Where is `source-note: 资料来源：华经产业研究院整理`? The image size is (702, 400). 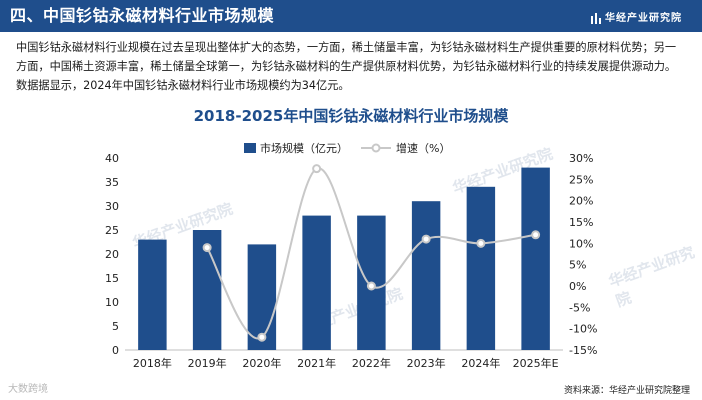 source-note: 资料来源：华经产业研究院整理 is located at coordinates (626, 391).